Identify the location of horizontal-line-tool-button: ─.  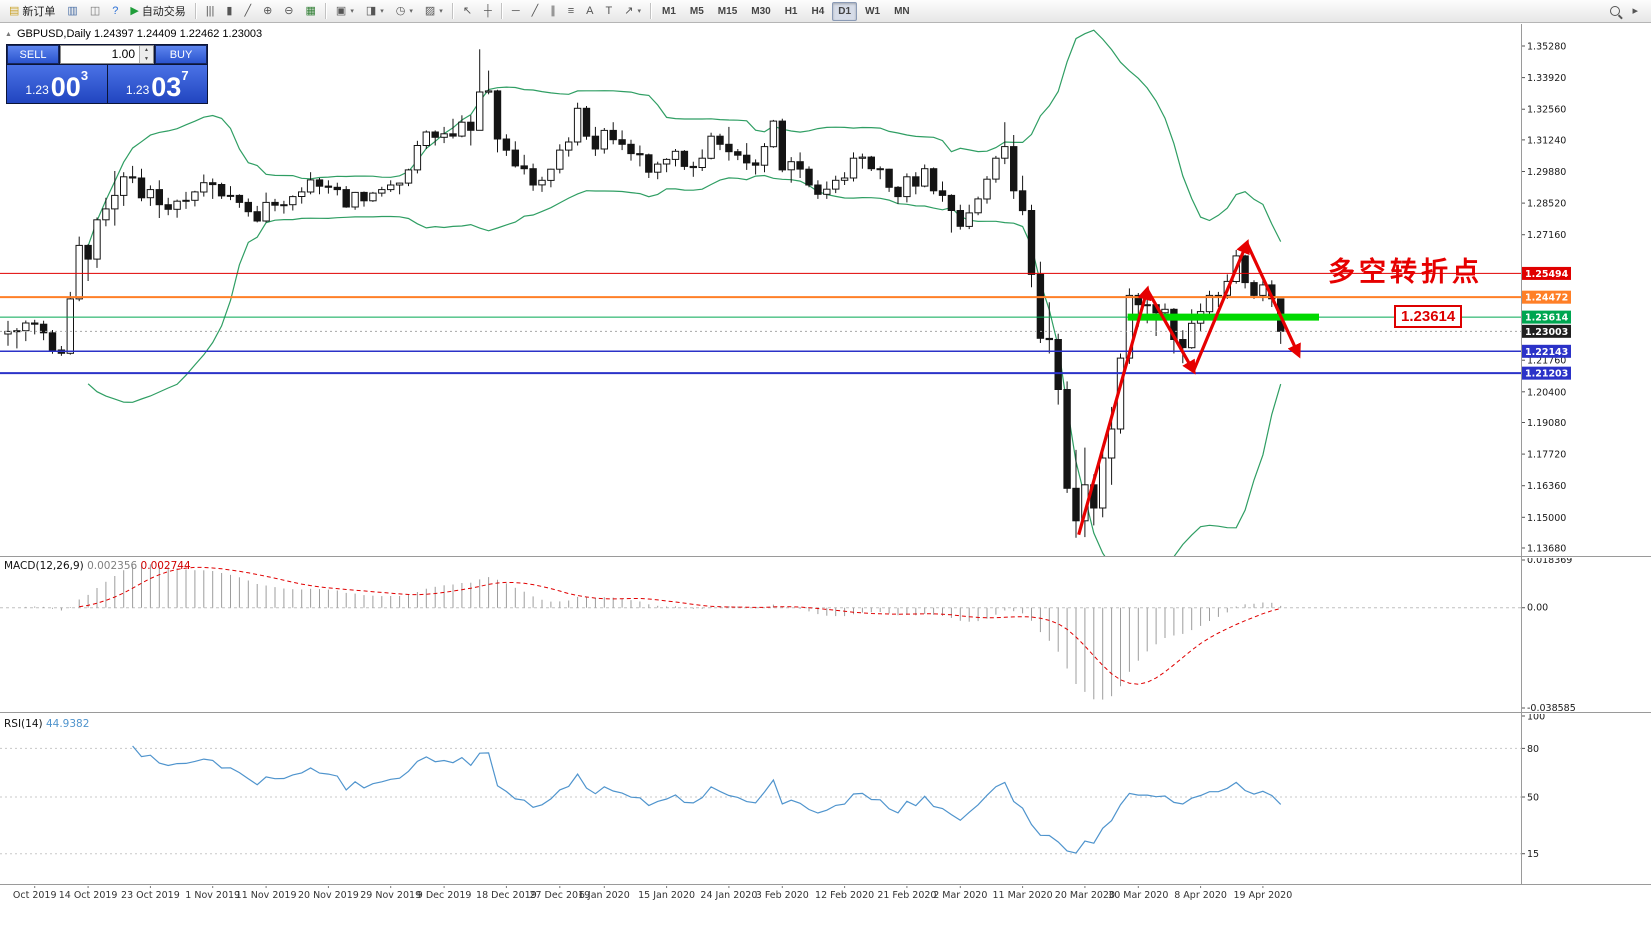
(516, 11).